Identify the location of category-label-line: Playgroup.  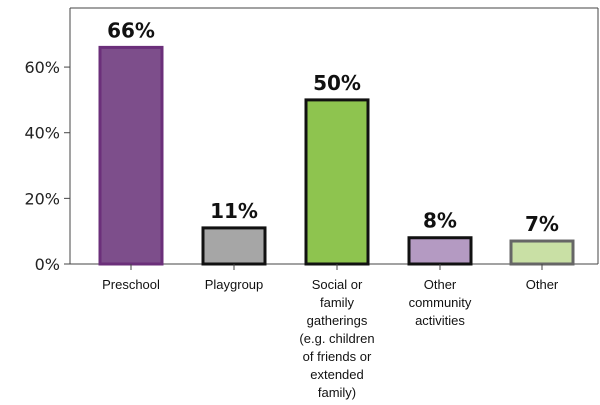
(234, 284).